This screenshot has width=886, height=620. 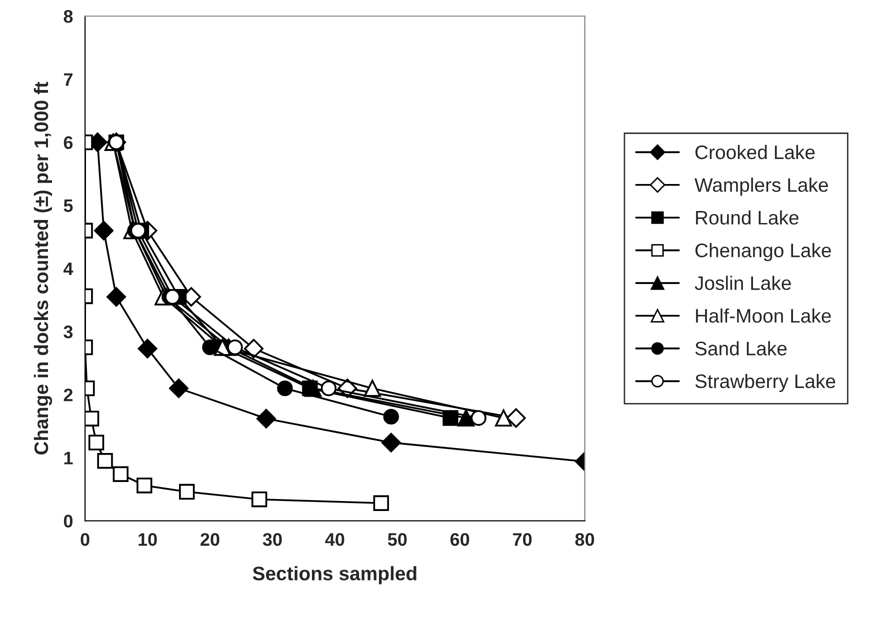 What do you see at coordinates (68, 331) in the screenshot?
I see `y-tick-label: 3` at bounding box center [68, 331].